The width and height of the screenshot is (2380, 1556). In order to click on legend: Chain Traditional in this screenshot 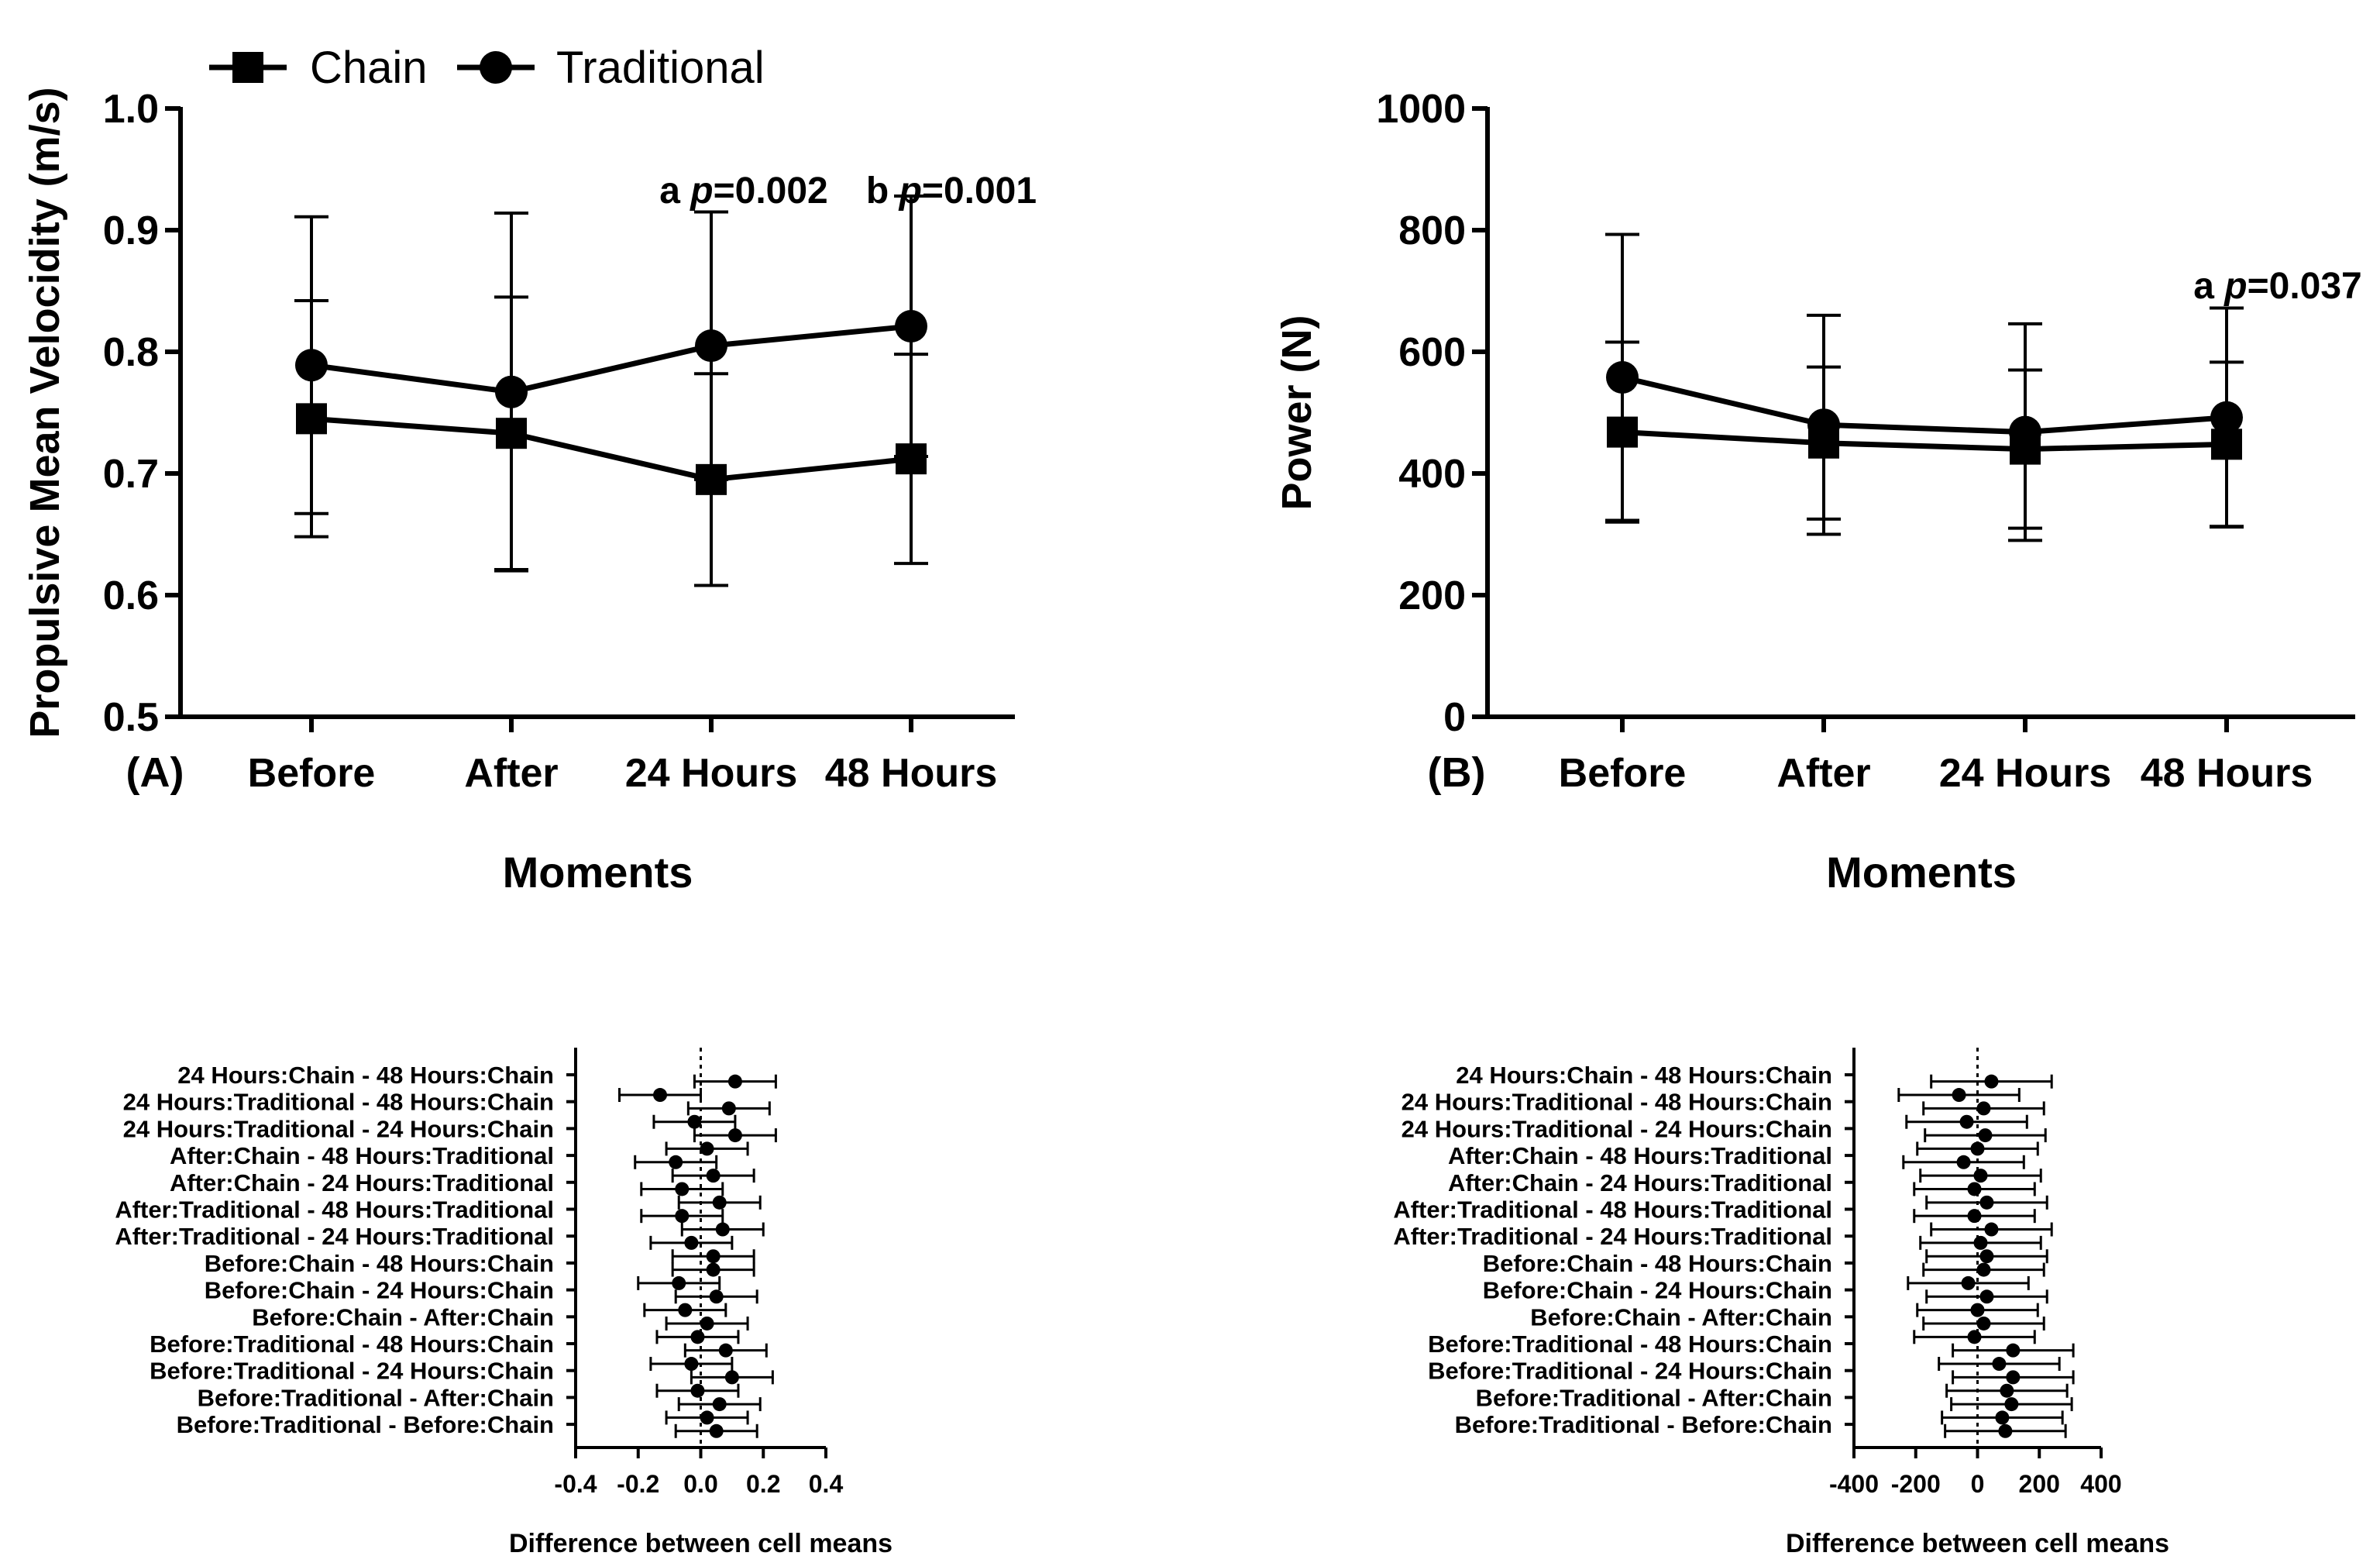, I will do `click(487, 68)`.